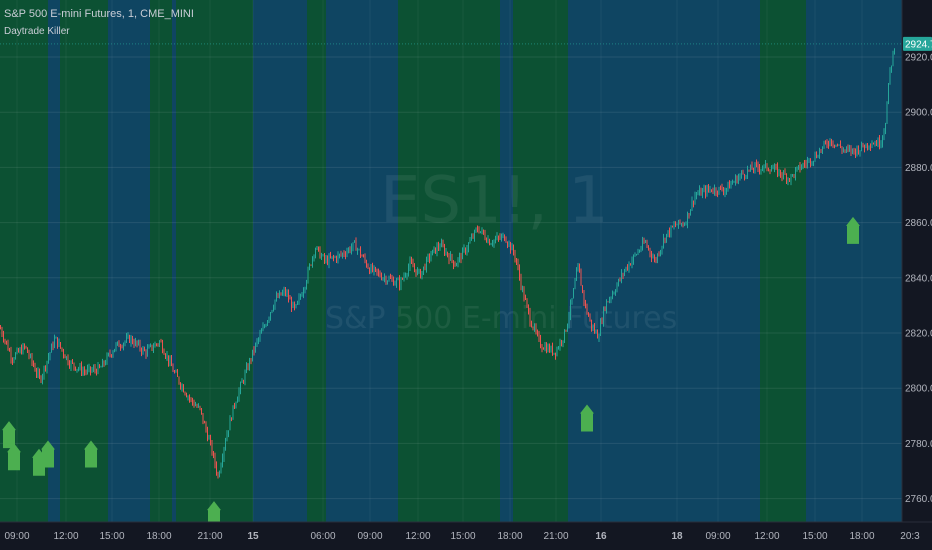 Image resolution: width=932 pixels, height=550 pixels. What do you see at coordinates (494, 201) in the screenshot?
I see `watermark-ticker: ES1!, 1` at bounding box center [494, 201].